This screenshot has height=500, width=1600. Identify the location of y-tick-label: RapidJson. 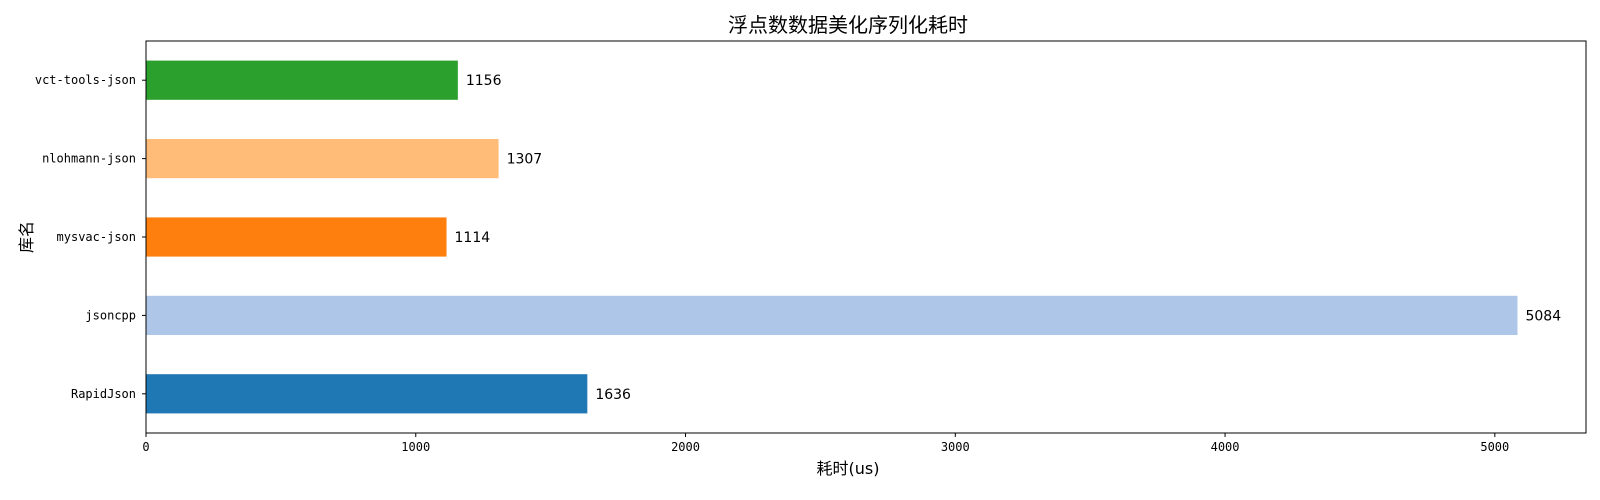
(103, 394).